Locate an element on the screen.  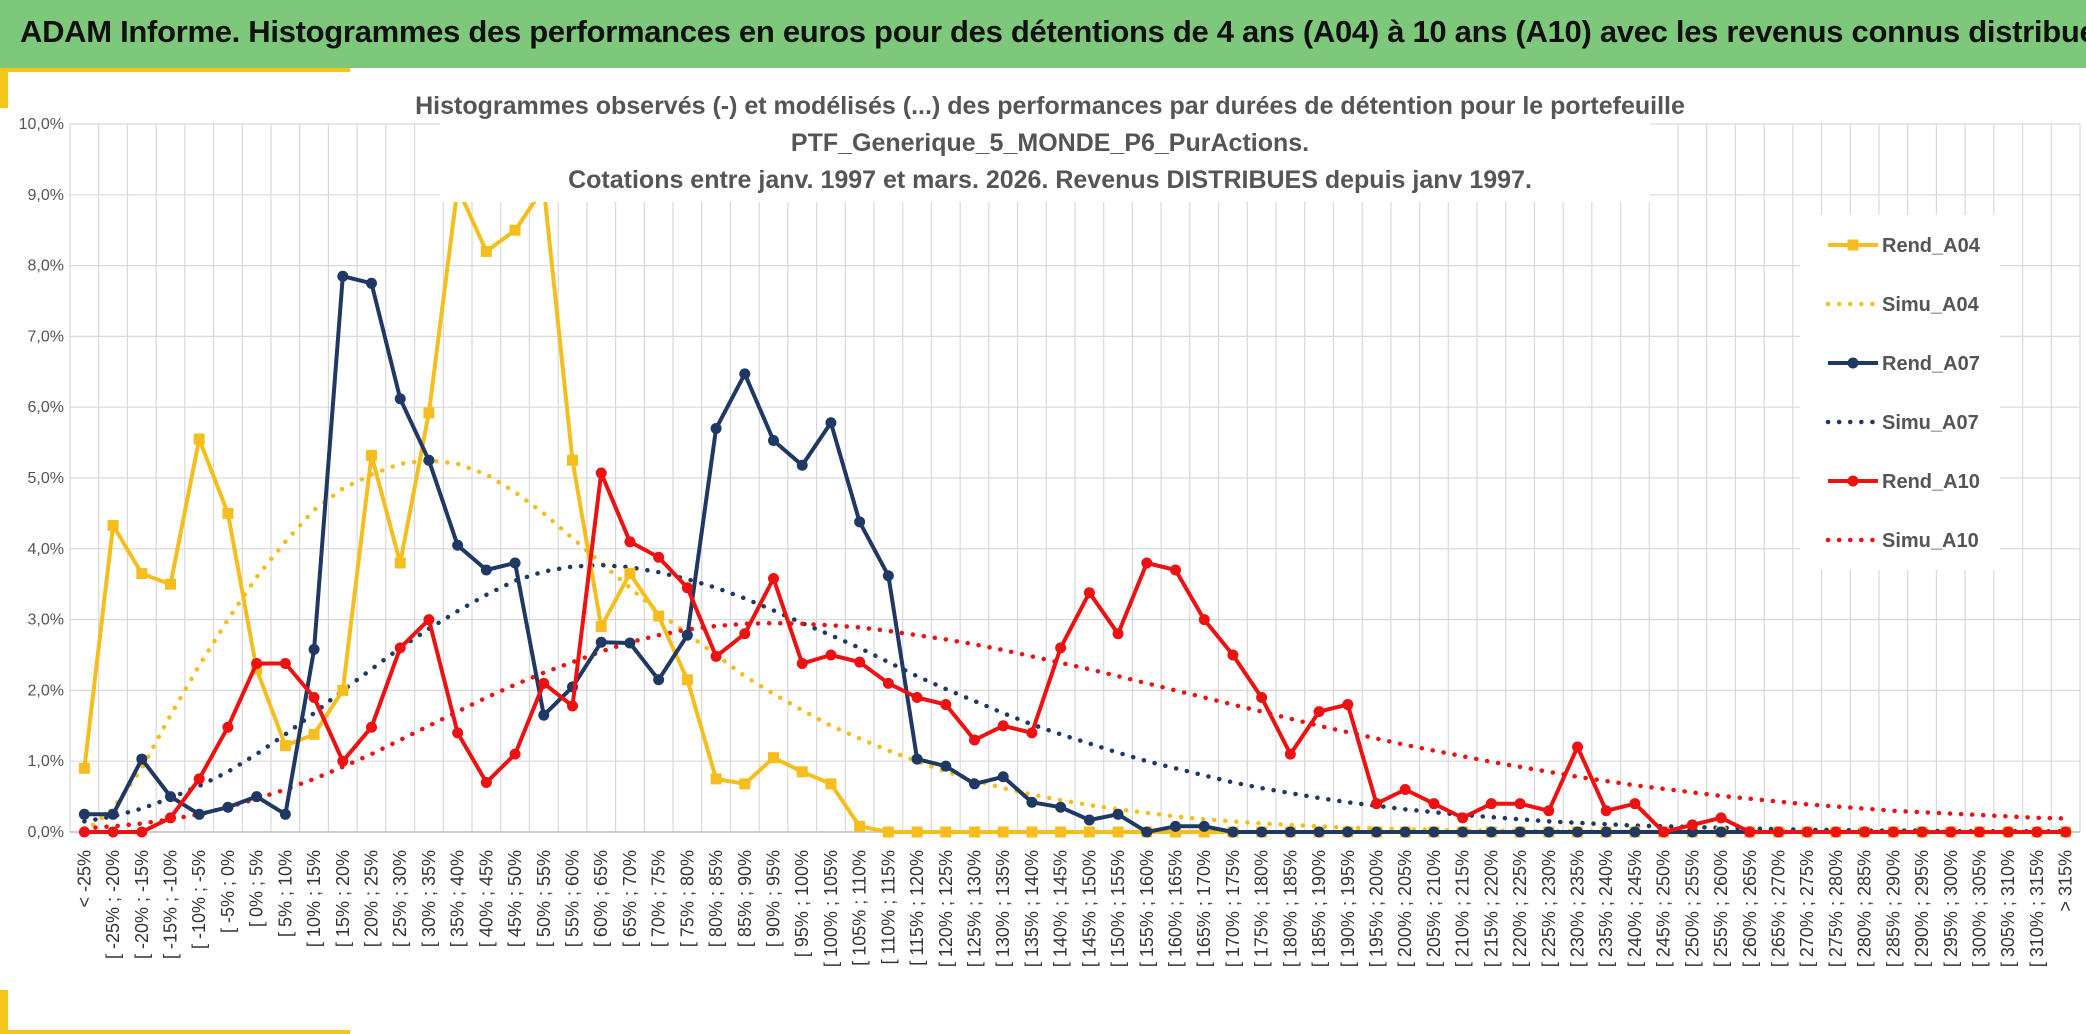
x-tick-label: [ 270% ; 275% is located at coordinates (1807, 908).